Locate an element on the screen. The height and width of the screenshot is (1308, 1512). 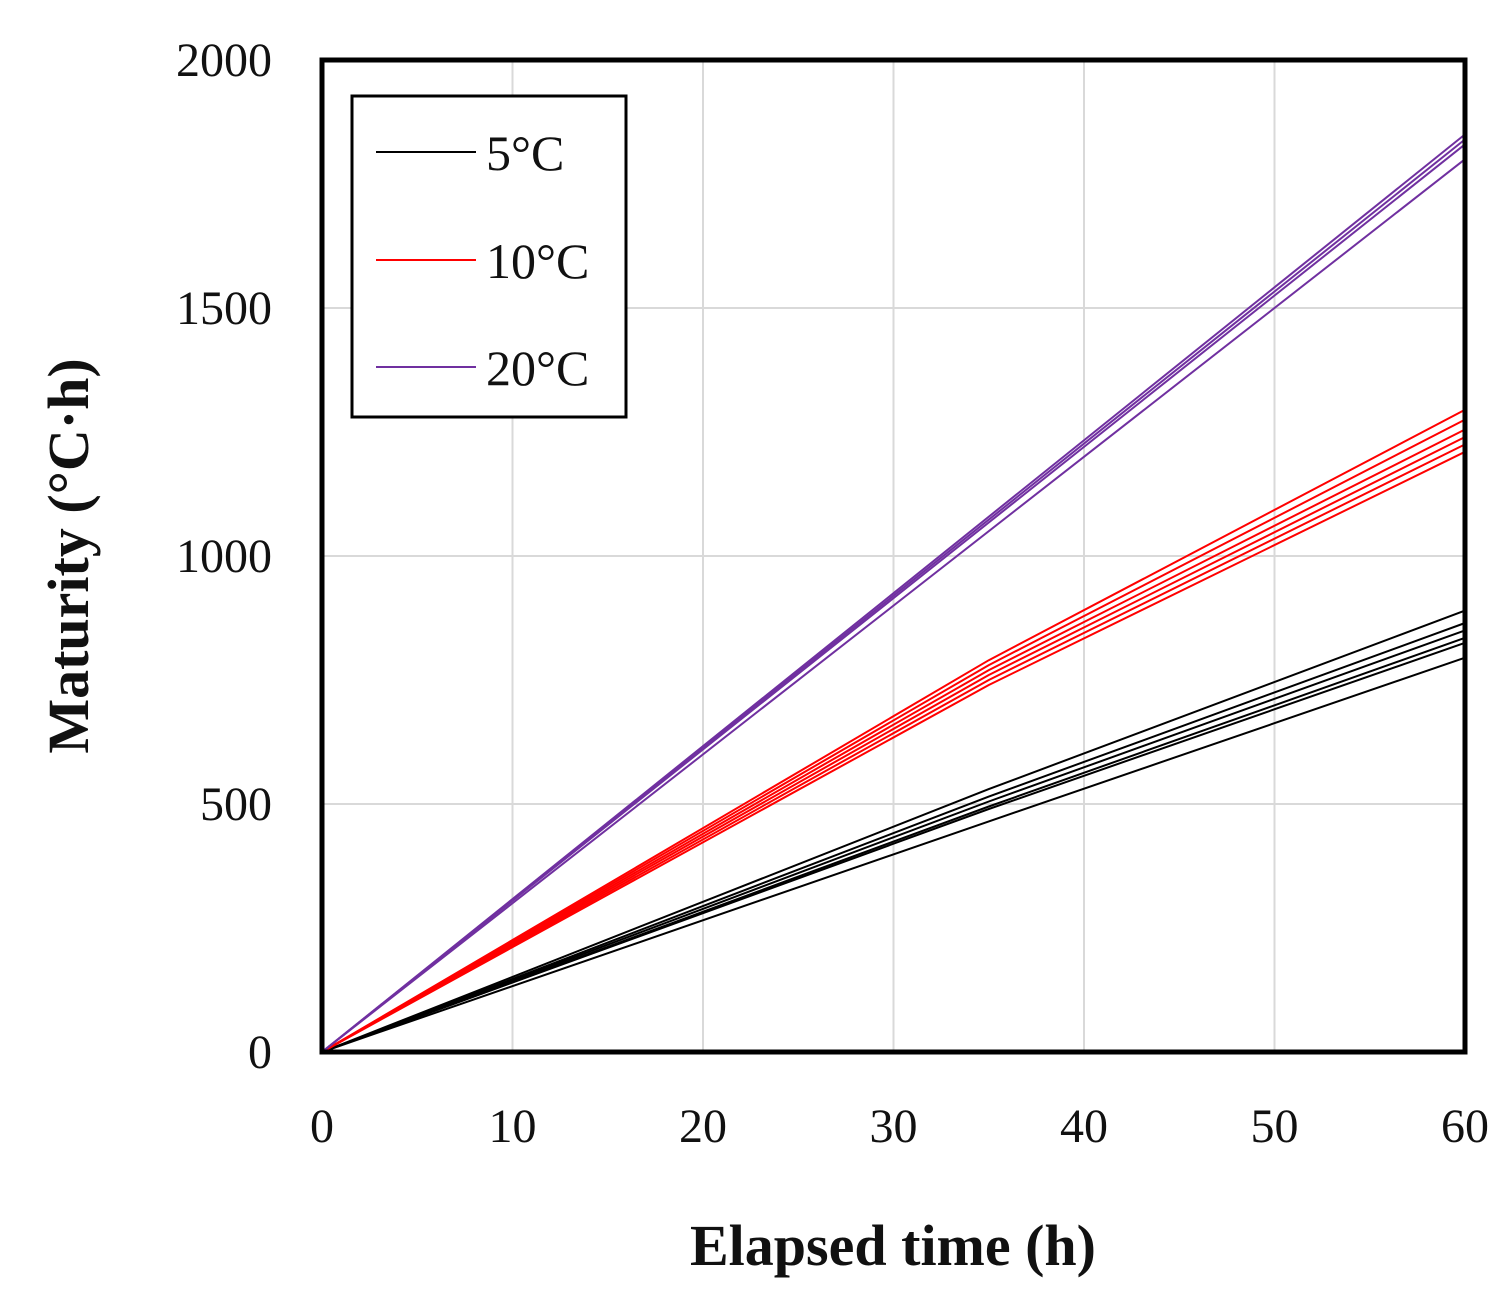
legend-label-10c: 10°C is located at coordinates (537, 261).